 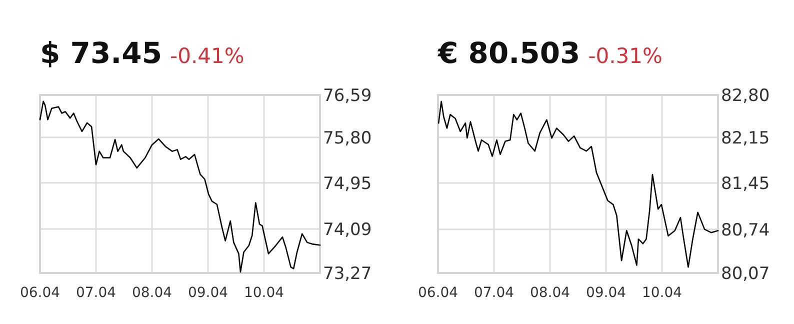 What do you see at coordinates (745, 184) in the screenshot?
I see `y-tick-label: 81,45` at bounding box center [745, 184].